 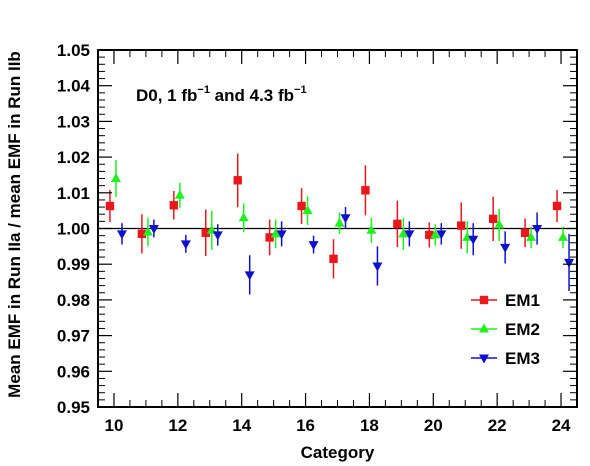 I want to click on legend-item-em1: EM1, so click(x=505, y=300).